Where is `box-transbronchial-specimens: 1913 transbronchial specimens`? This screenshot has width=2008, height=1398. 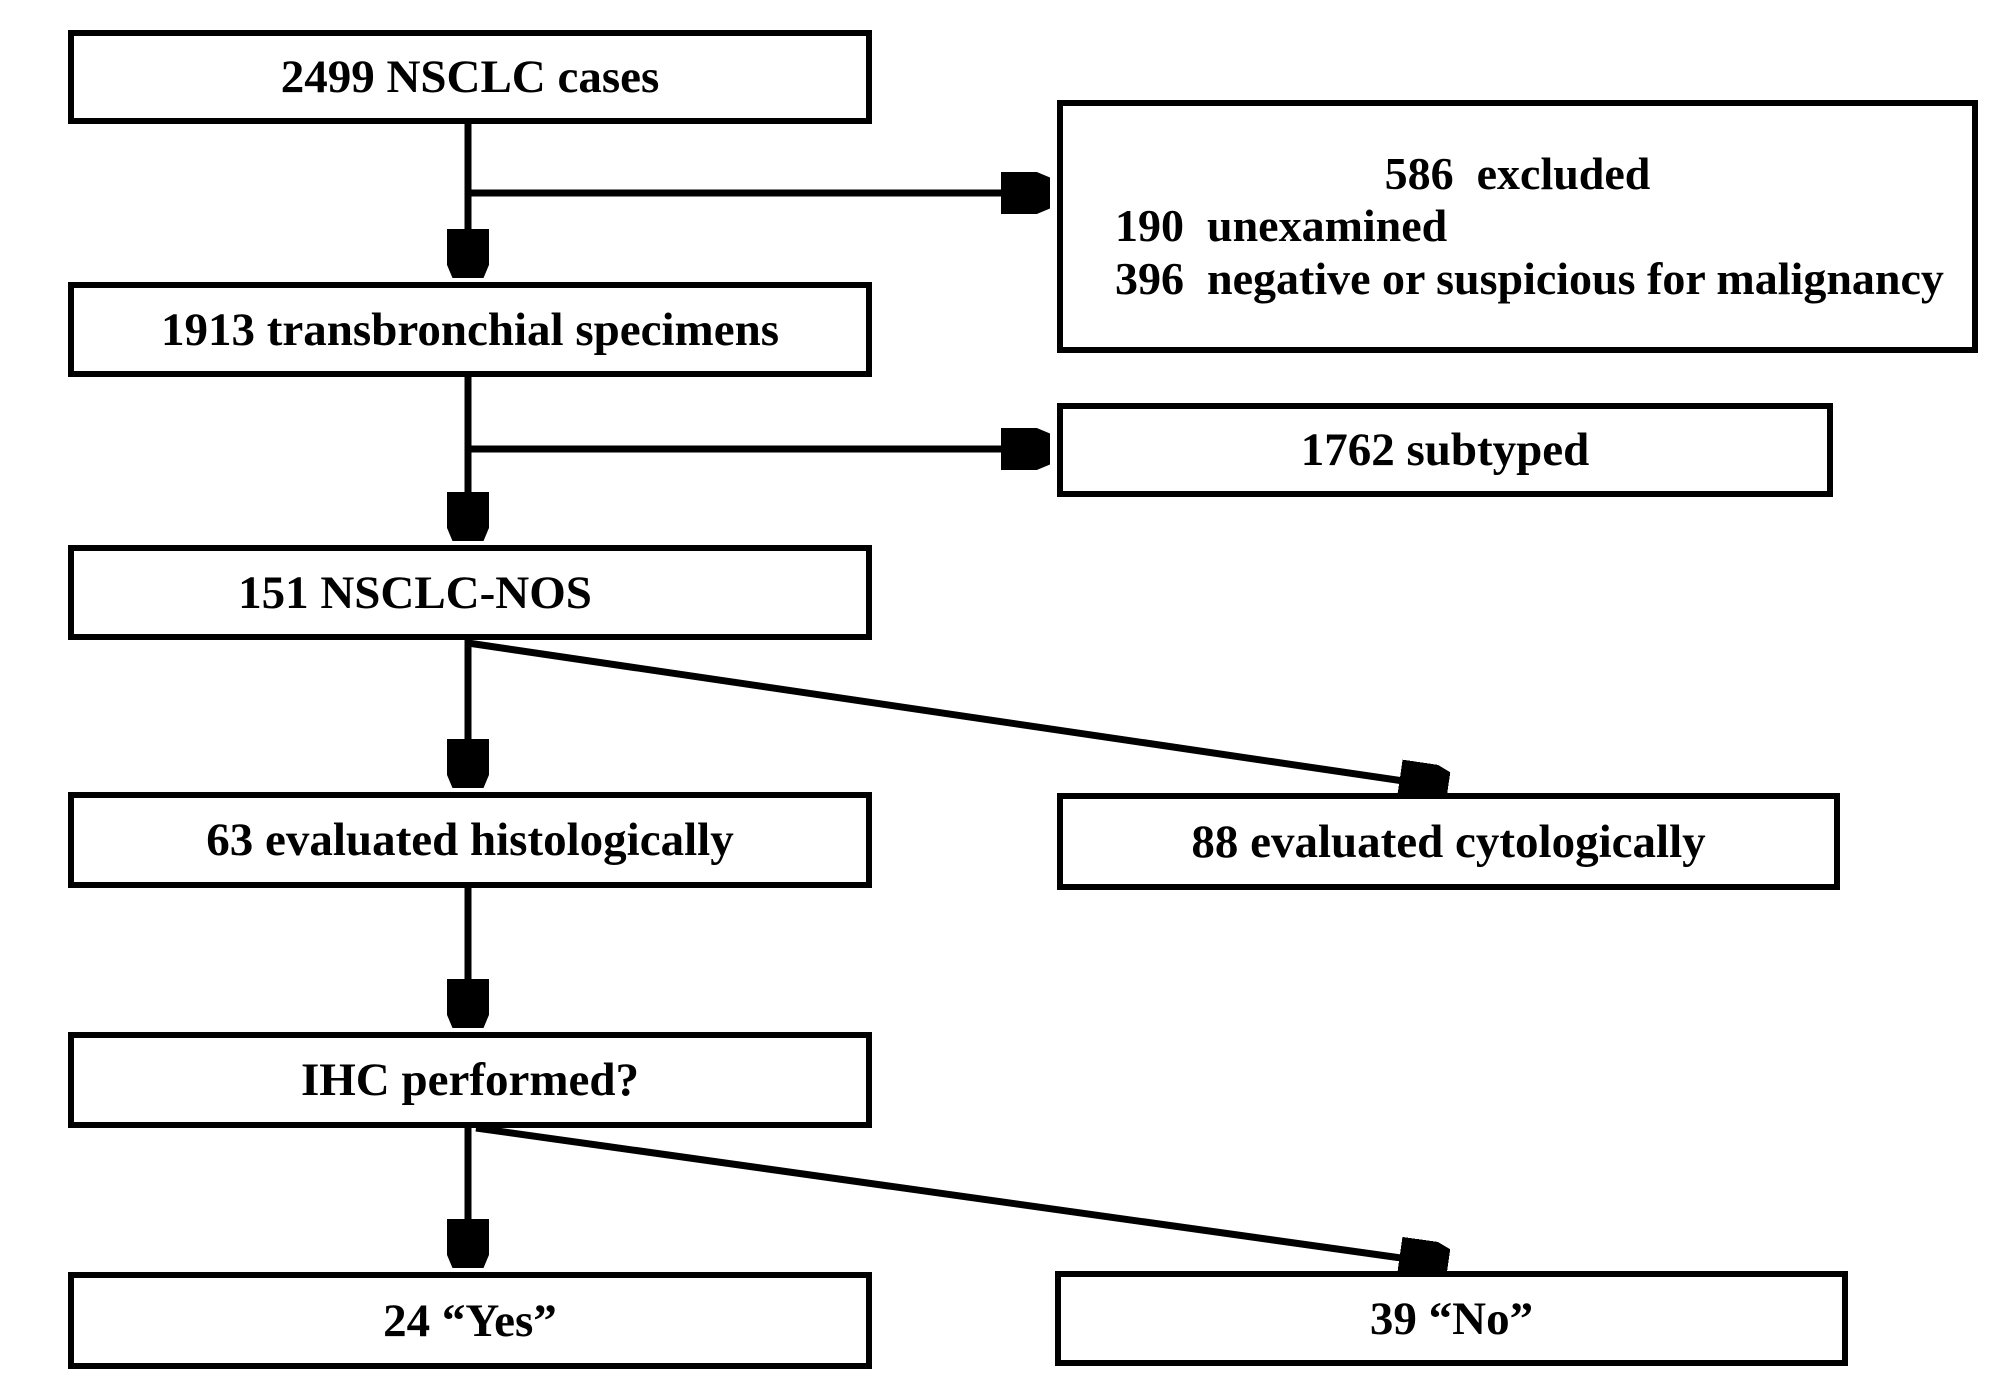
box-transbronchial-specimens: 1913 transbronchial specimens is located at coordinates (470, 329).